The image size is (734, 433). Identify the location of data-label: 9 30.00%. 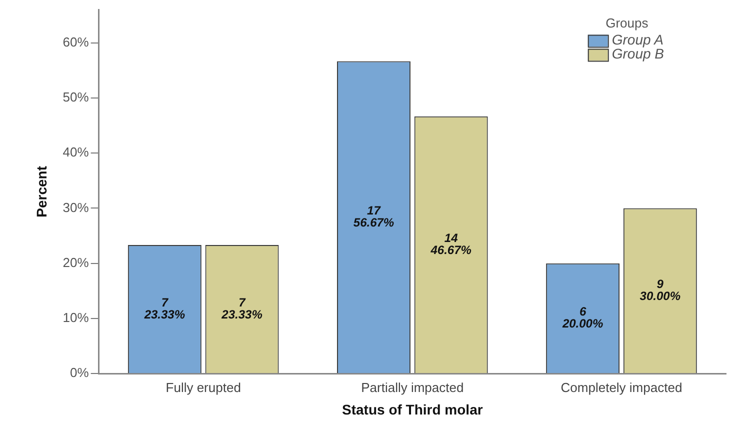
(660, 289).